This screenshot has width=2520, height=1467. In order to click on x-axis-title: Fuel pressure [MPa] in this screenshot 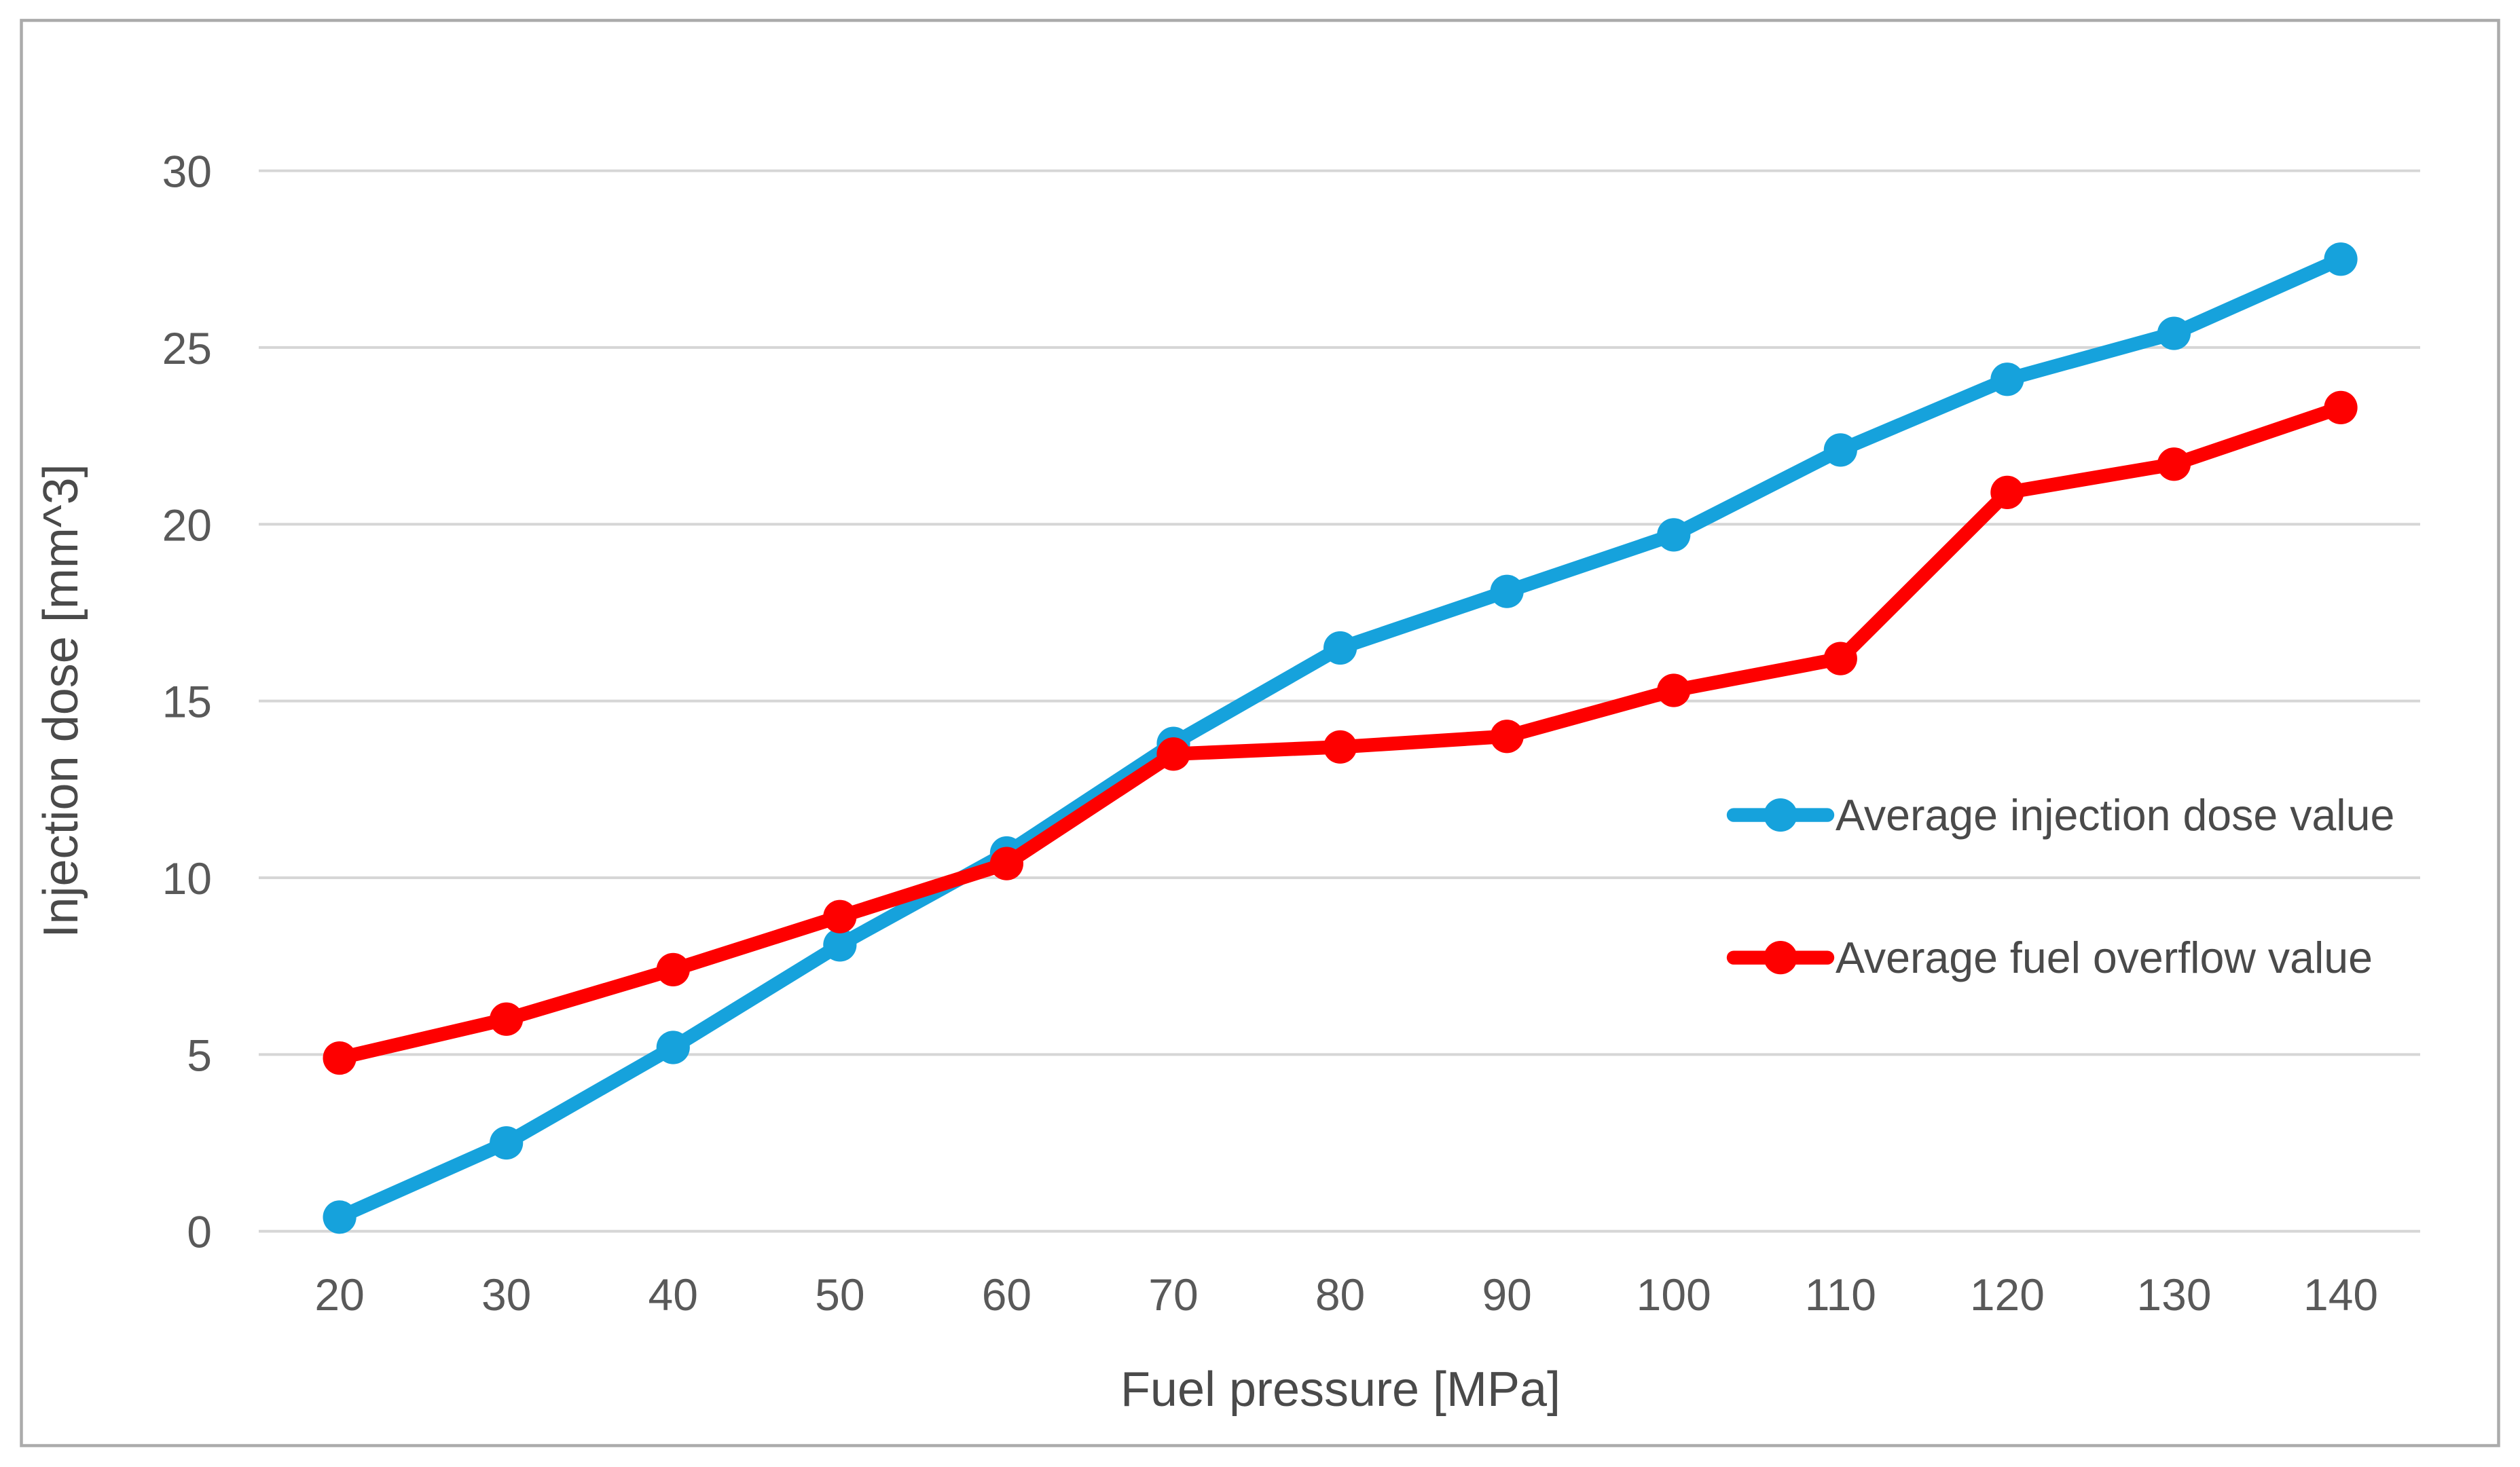, I will do `click(1340, 1389)`.